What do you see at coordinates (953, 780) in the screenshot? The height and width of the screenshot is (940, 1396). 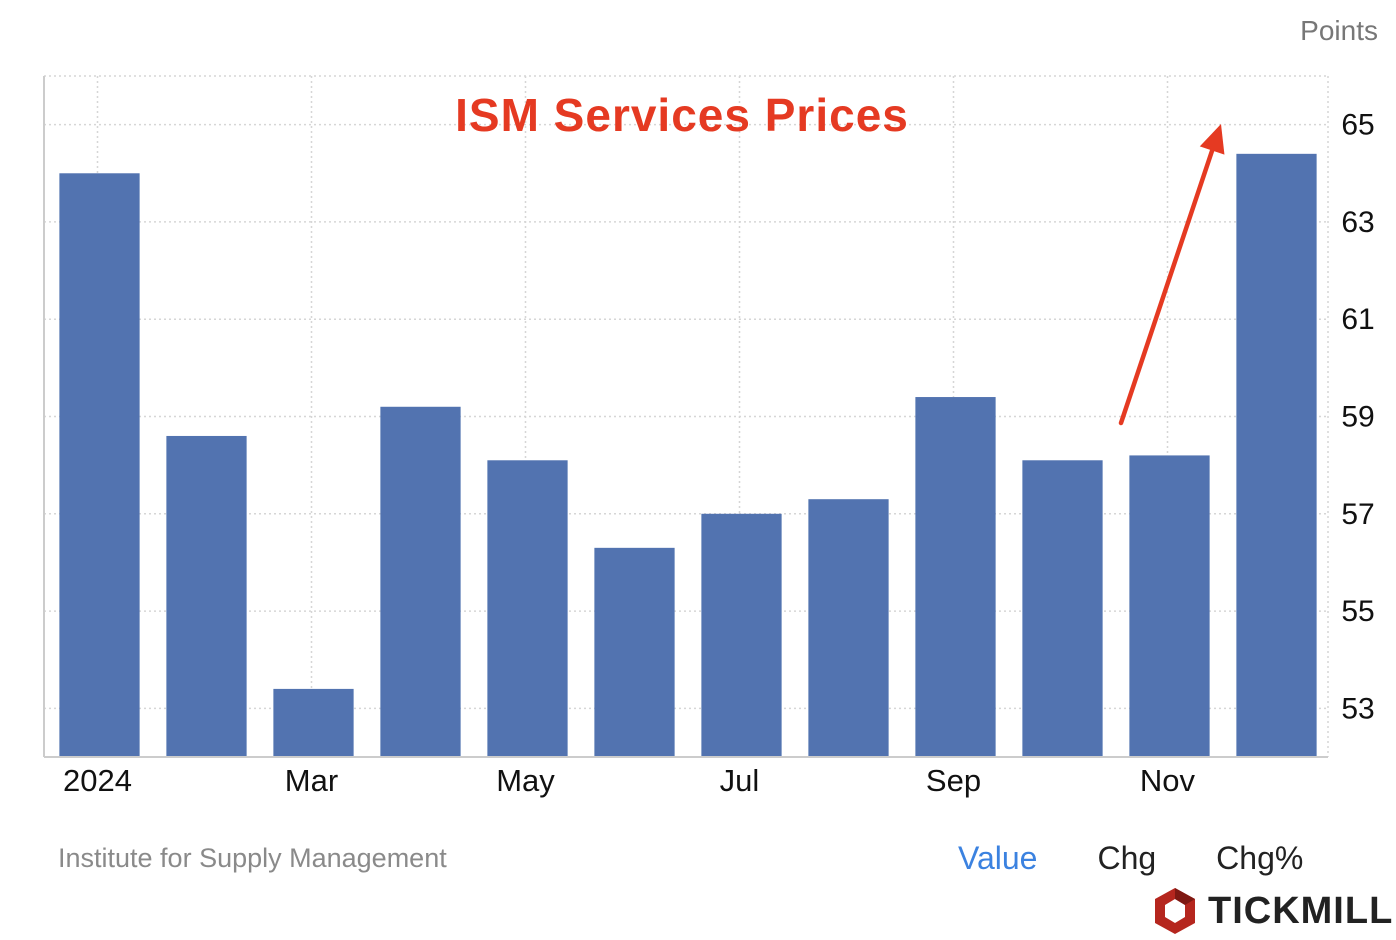 I see `x-tick-label: Sep` at bounding box center [953, 780].